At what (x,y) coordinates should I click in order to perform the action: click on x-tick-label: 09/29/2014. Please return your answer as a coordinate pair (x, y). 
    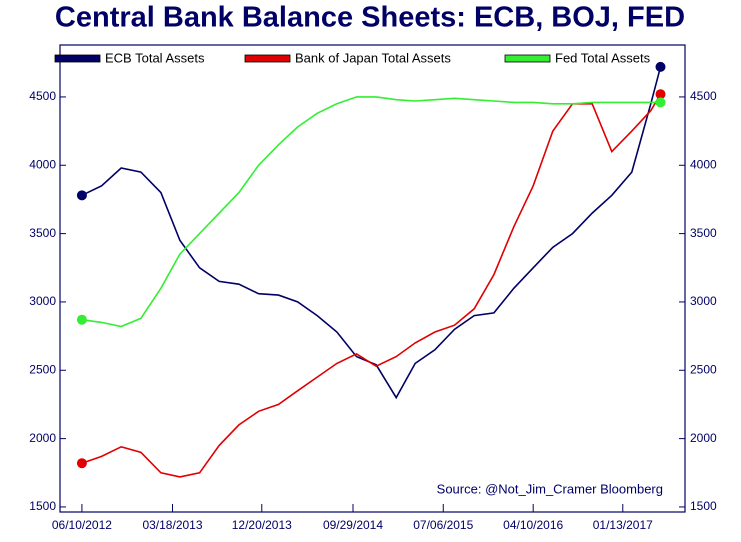
    Looking at the image, I should click on (353, 525).